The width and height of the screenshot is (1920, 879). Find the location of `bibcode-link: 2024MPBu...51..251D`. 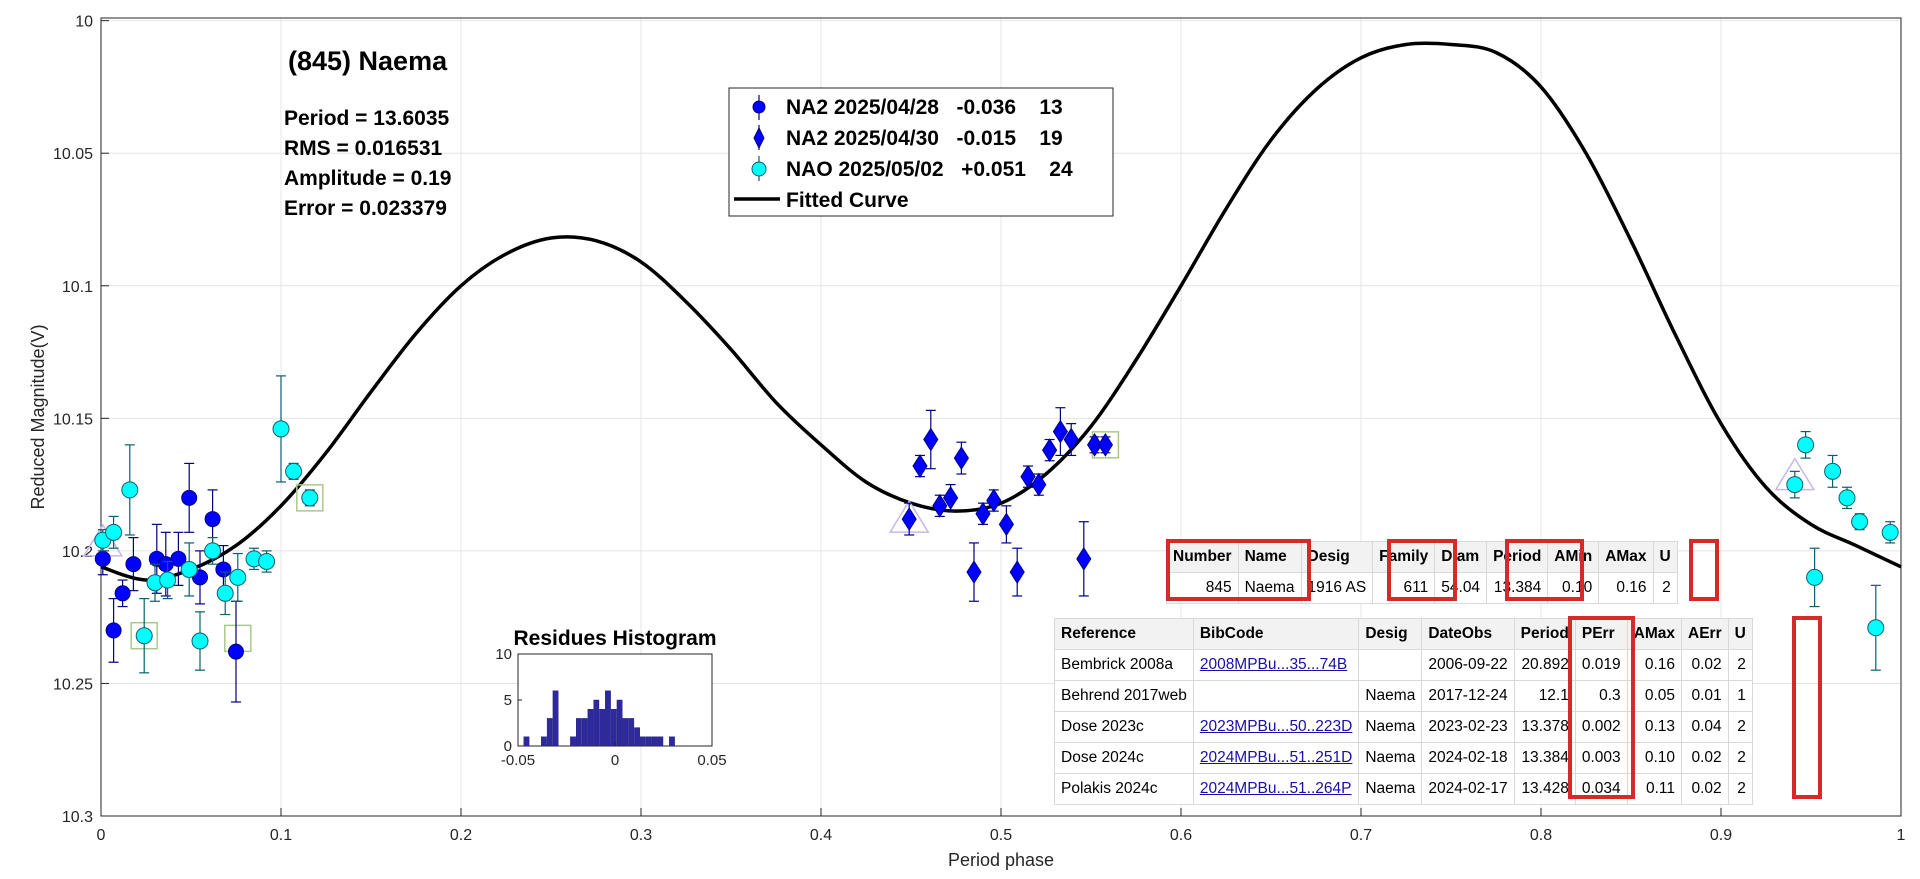

bibcode-link: 2024MPBu...51..251D is located at coordinates (1276, 757).